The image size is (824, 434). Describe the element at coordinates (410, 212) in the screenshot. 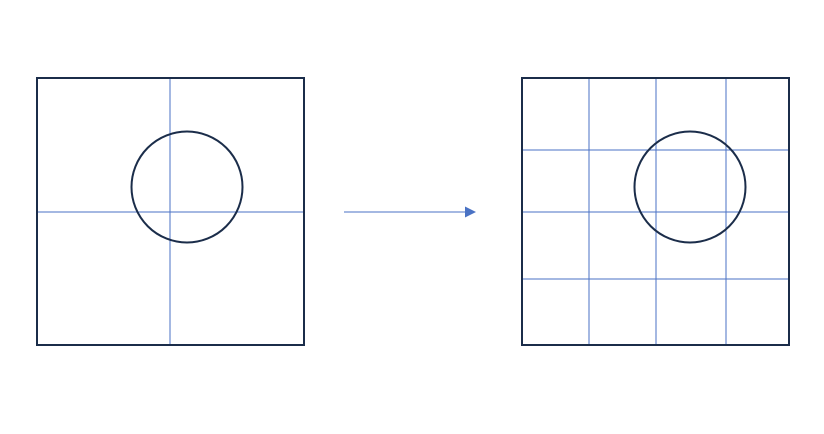

I see `refinement-arrow` at that location.